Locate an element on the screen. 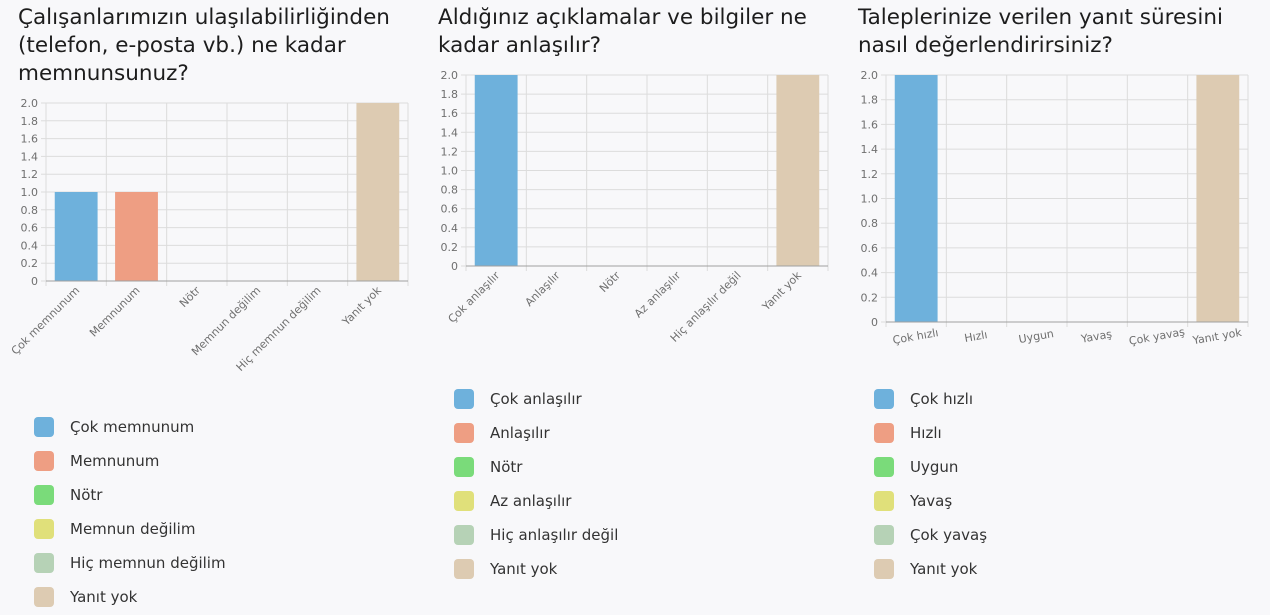  legend-item: Hiç anlaşılır değil is located at coordinates (536, 535).